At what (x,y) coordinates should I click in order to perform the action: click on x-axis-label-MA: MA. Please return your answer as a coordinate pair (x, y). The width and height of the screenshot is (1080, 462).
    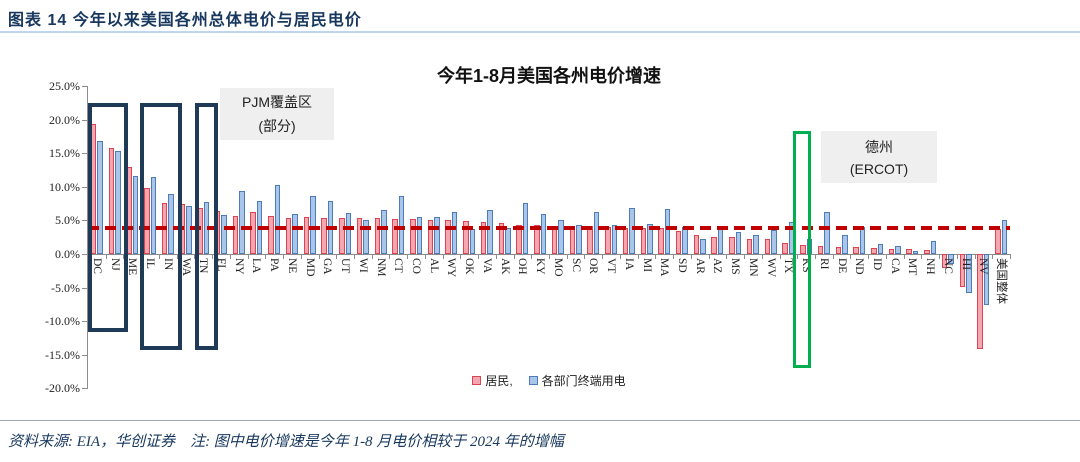
    Looking at the image, I should click on (664, 267).